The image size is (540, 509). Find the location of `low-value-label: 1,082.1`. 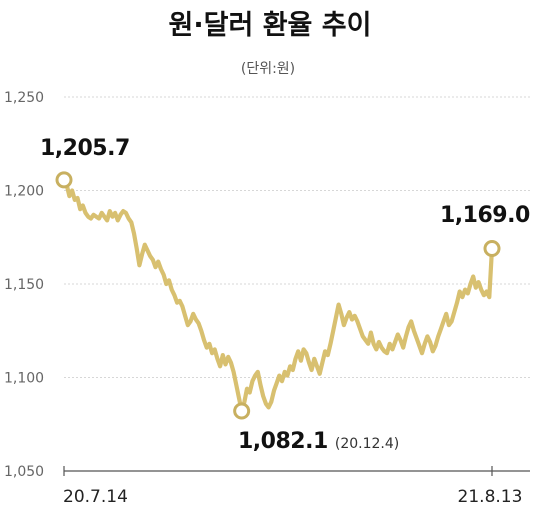

low-value-label: 1,082.1 is located at coordinates (283, 441).